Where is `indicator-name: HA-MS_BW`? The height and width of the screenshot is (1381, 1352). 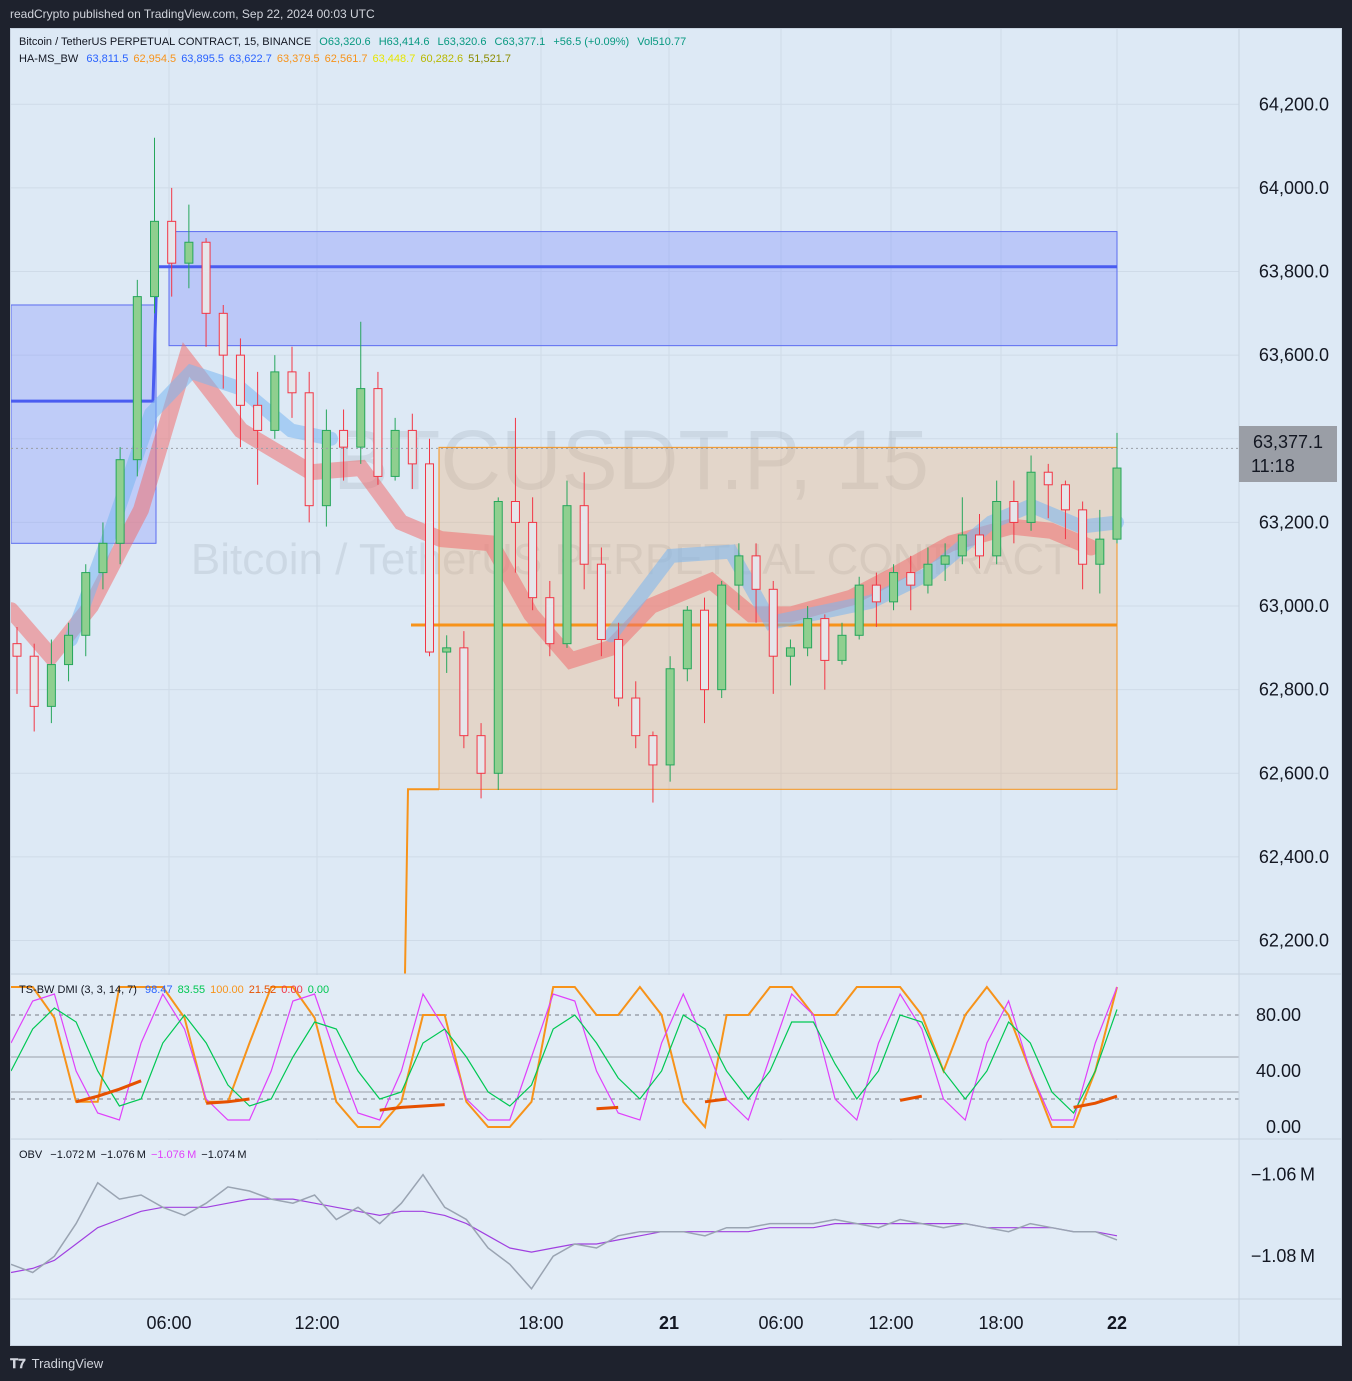
indicator-name: HA-MS_BW is located at coordinates (49, 59).